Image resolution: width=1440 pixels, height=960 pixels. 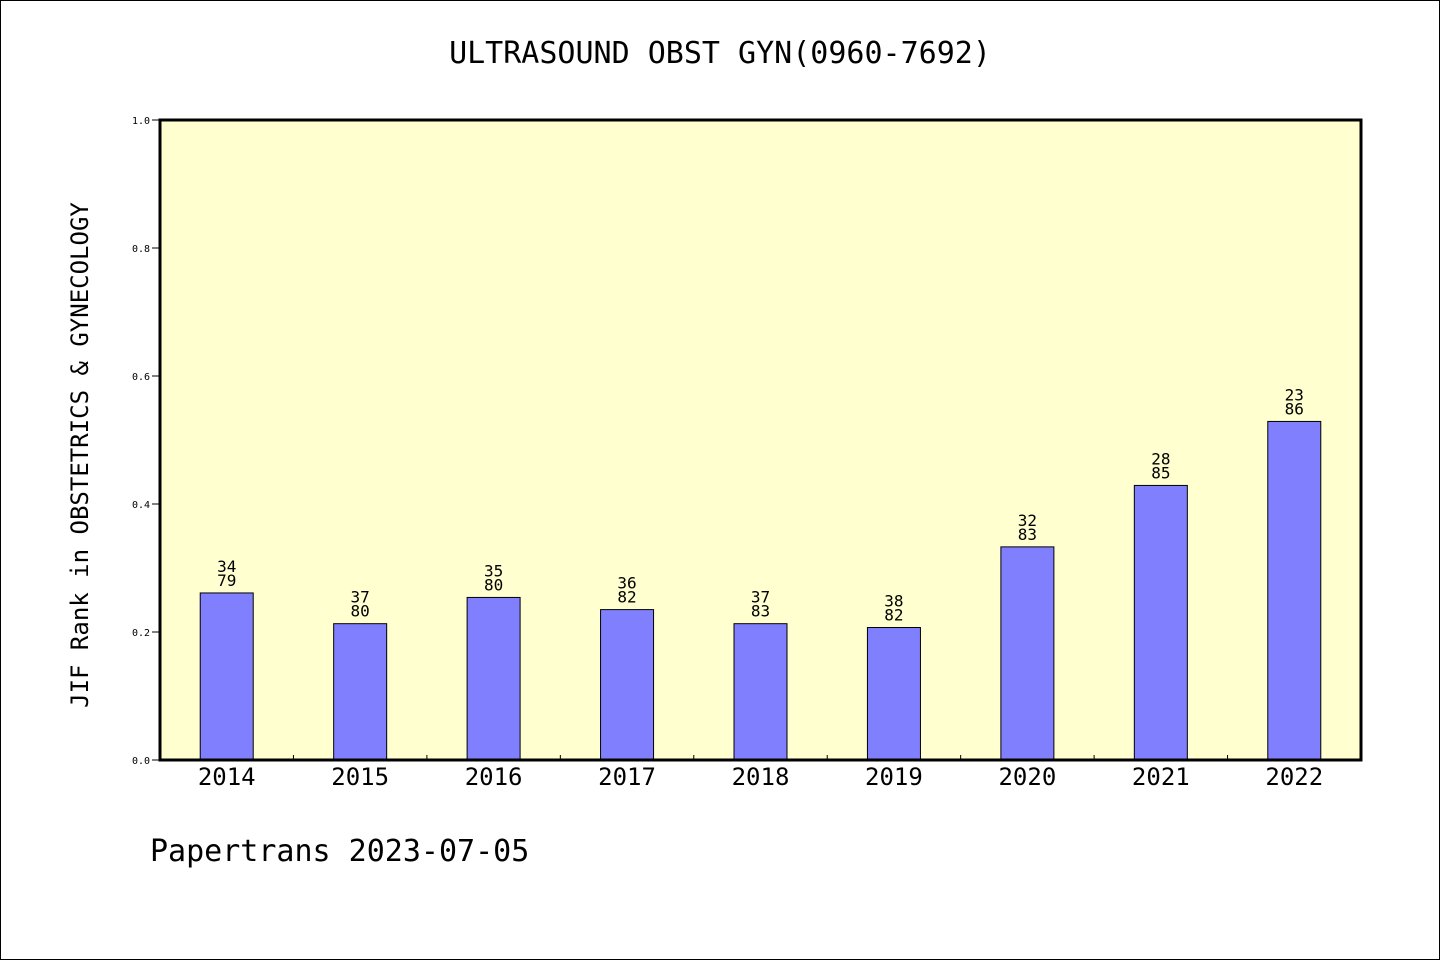 What do you see at coordinates (360, 777) in the screenshot?
I see `x-tick-label: 2015` at bounding box center [360, 777].